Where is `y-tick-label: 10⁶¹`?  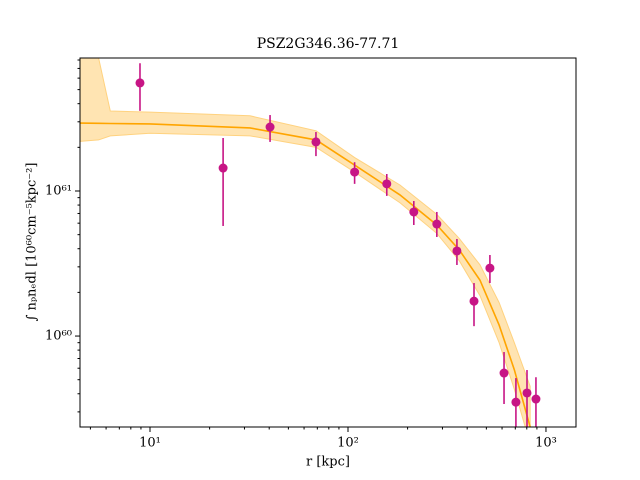 y-tick-label: 10⁶¹ is located at coordinates (58, 191).